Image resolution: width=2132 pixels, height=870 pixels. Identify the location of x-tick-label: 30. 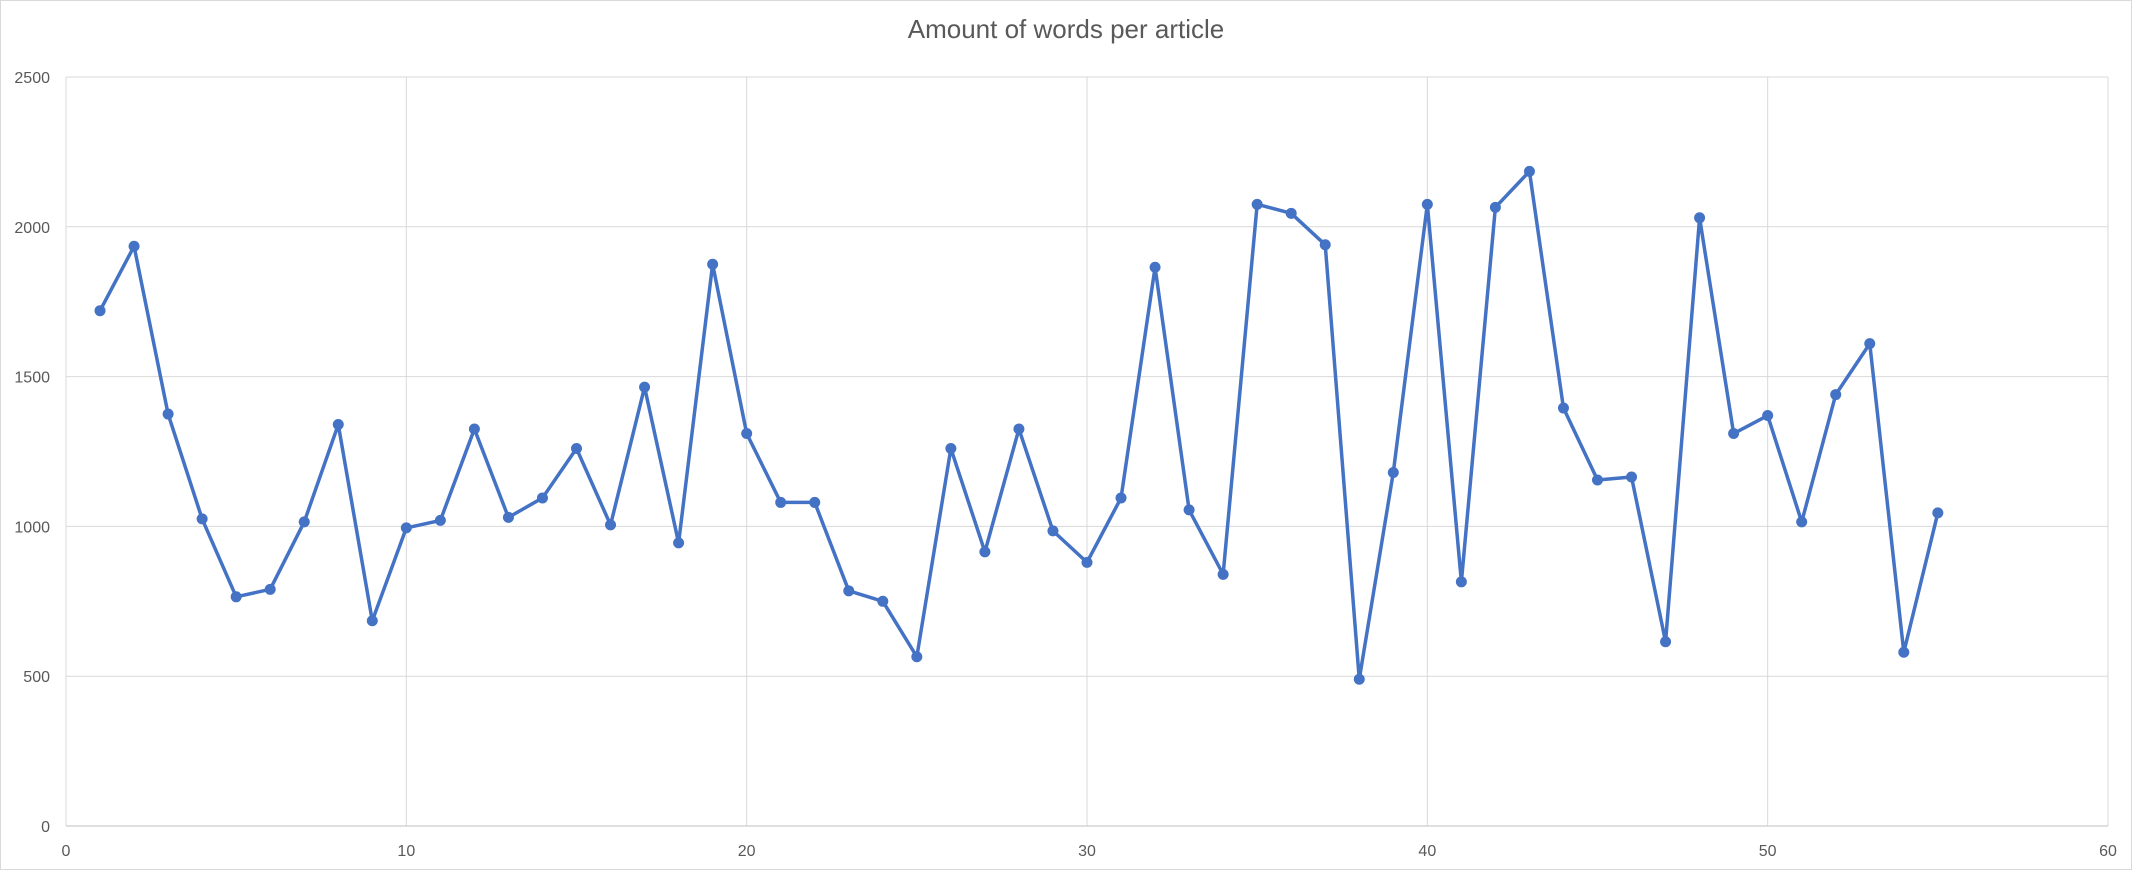
(1087, 851).